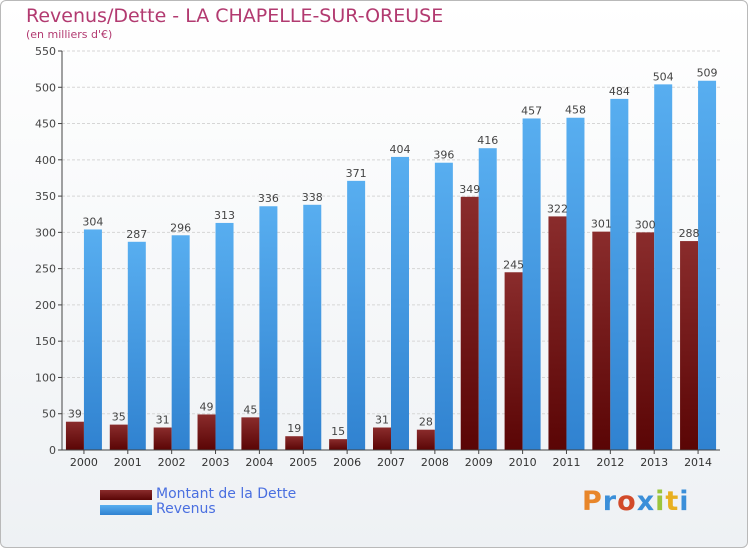 The width and height of the screenshot is (750, 550). Describe the element at coordinates (513, 264) in the screenshot. I see `data-label: 245` at that location.